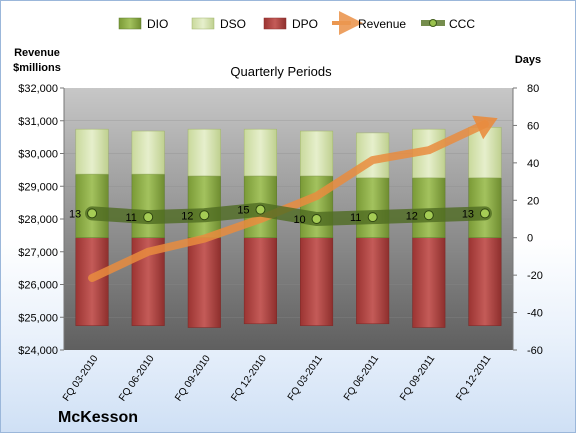 Image resolution: width=576 pixels, height=434 pixels. What do you see at coordinates (98, 417) in the screenshot?
I see `company-name: McKesson` at bounding box center [98, 417].